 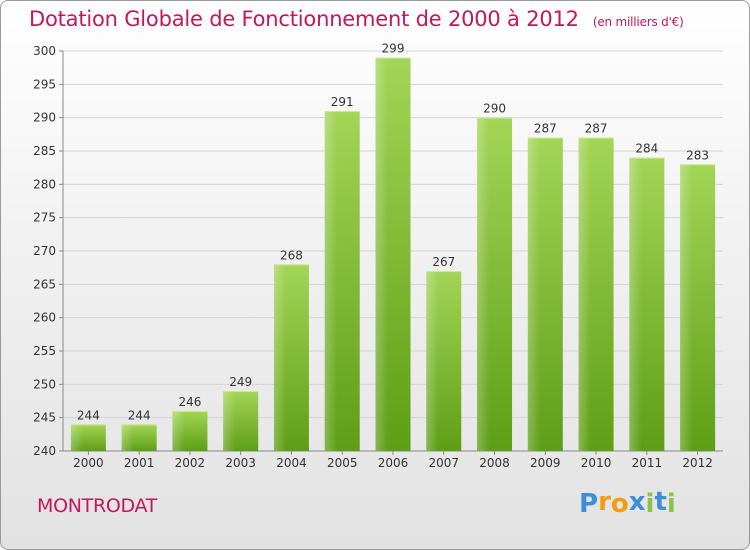 I want to click on y-tick-label: 270, so click(x=44, y=251).